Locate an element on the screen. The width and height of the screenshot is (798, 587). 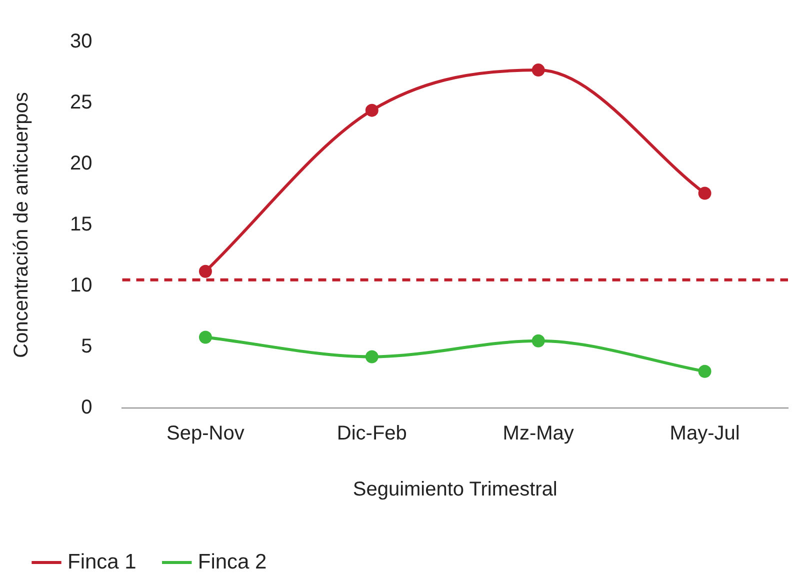
y-tick-label: 15 is located at coordinates (81, 225).